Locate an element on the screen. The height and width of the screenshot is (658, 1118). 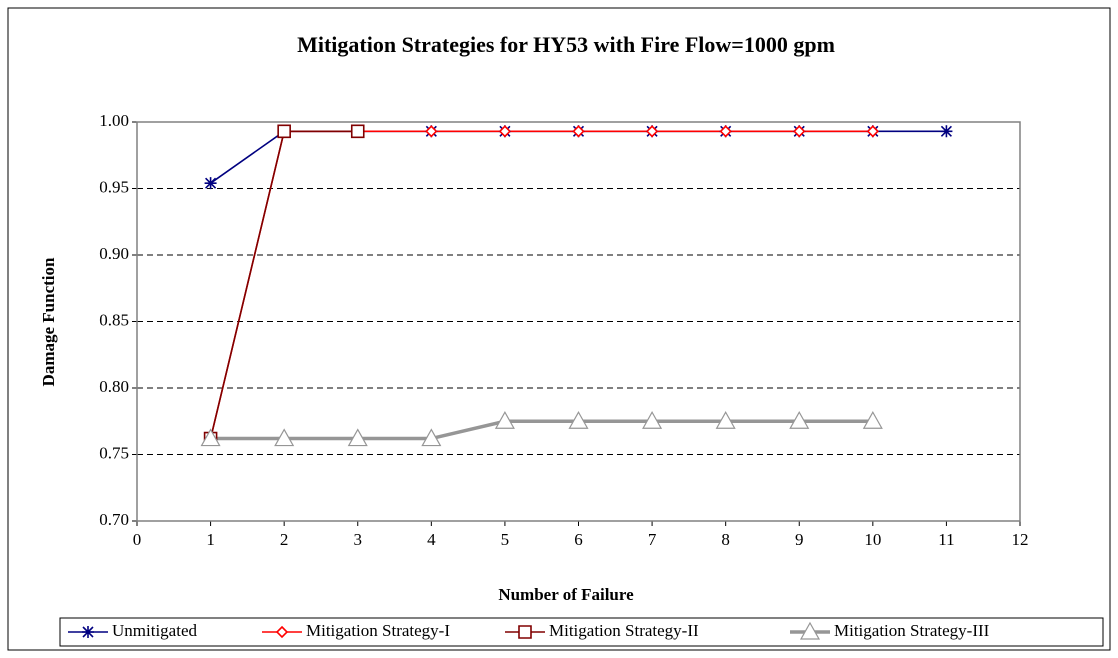
legend-label: Mitigation Strategy-II is located at coordinates (624, 630).